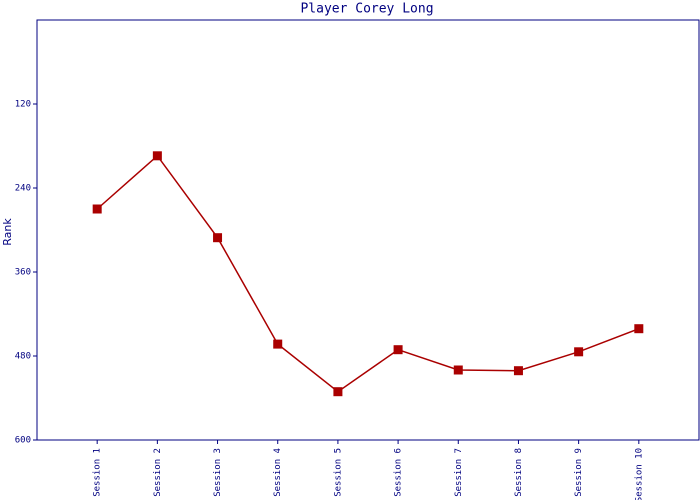  What do you see at coordinates (459, 472) in the screenshot?
I see `x-tick-label: Session 7` at bounding box center [459, 472].